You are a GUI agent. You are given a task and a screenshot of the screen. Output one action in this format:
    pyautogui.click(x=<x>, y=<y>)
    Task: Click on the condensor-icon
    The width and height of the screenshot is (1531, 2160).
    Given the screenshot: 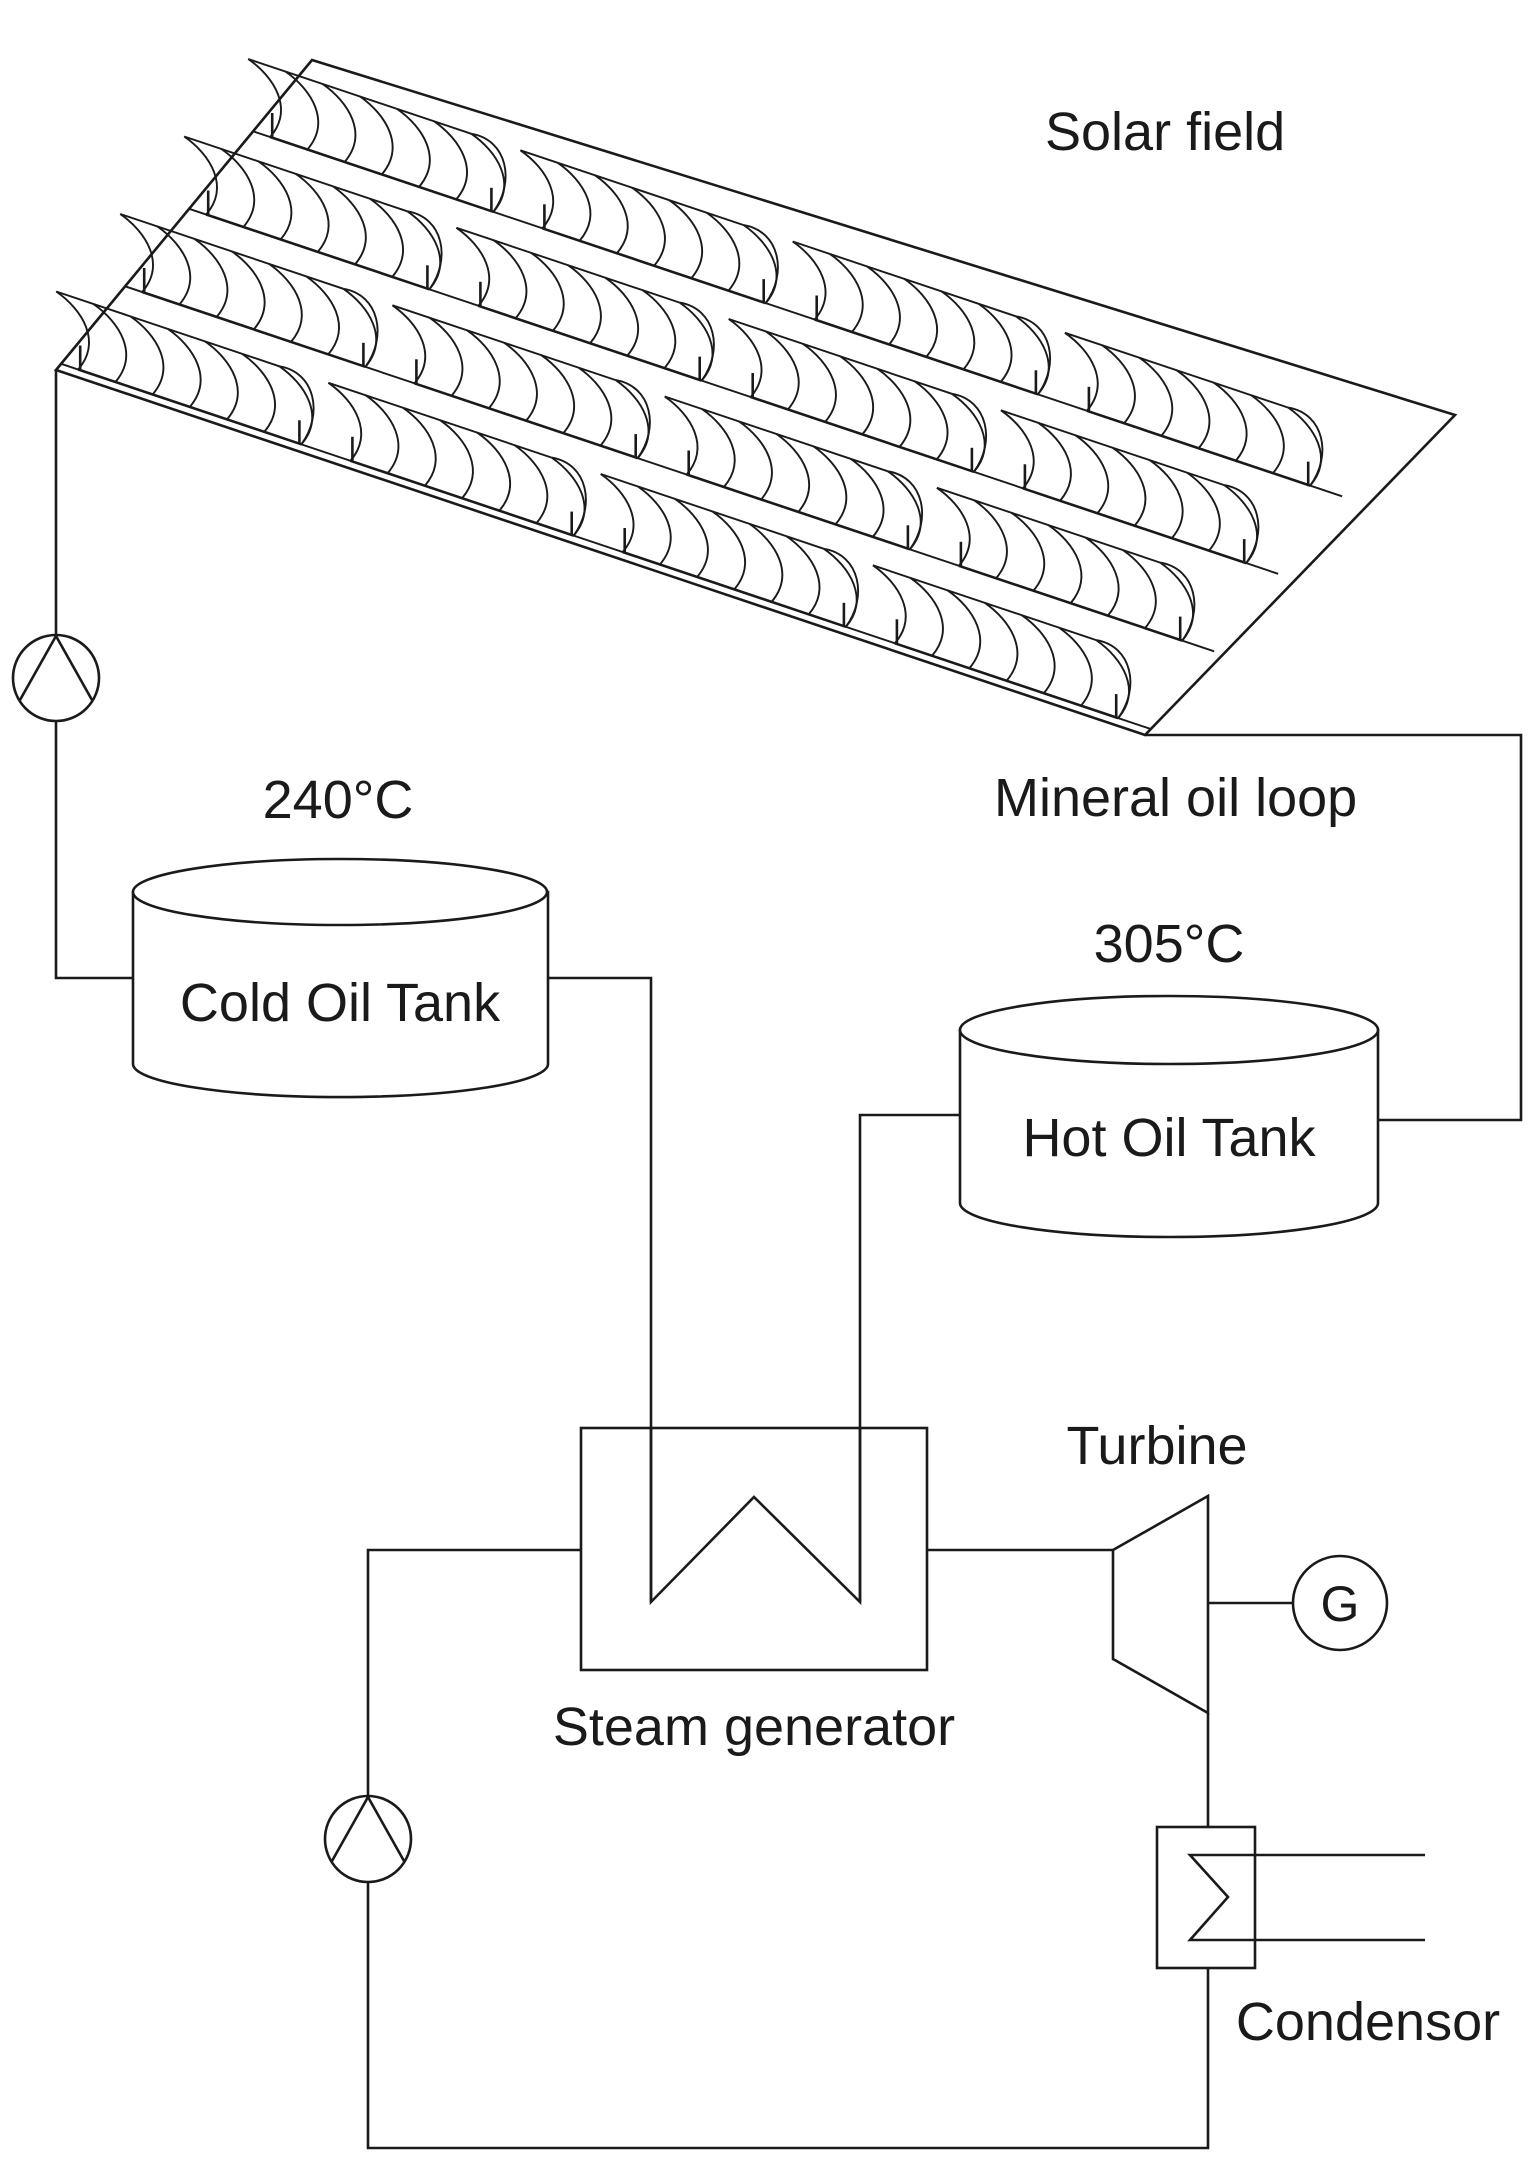 What is the action you would take?
    pyautogui.click(x=1206, y=1897)
    